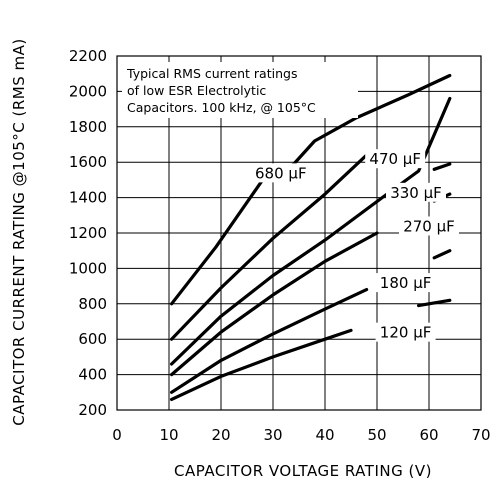 This screenshot has height=483, width=490. I want to click on x-tick-label: 10, so click(168, 435).